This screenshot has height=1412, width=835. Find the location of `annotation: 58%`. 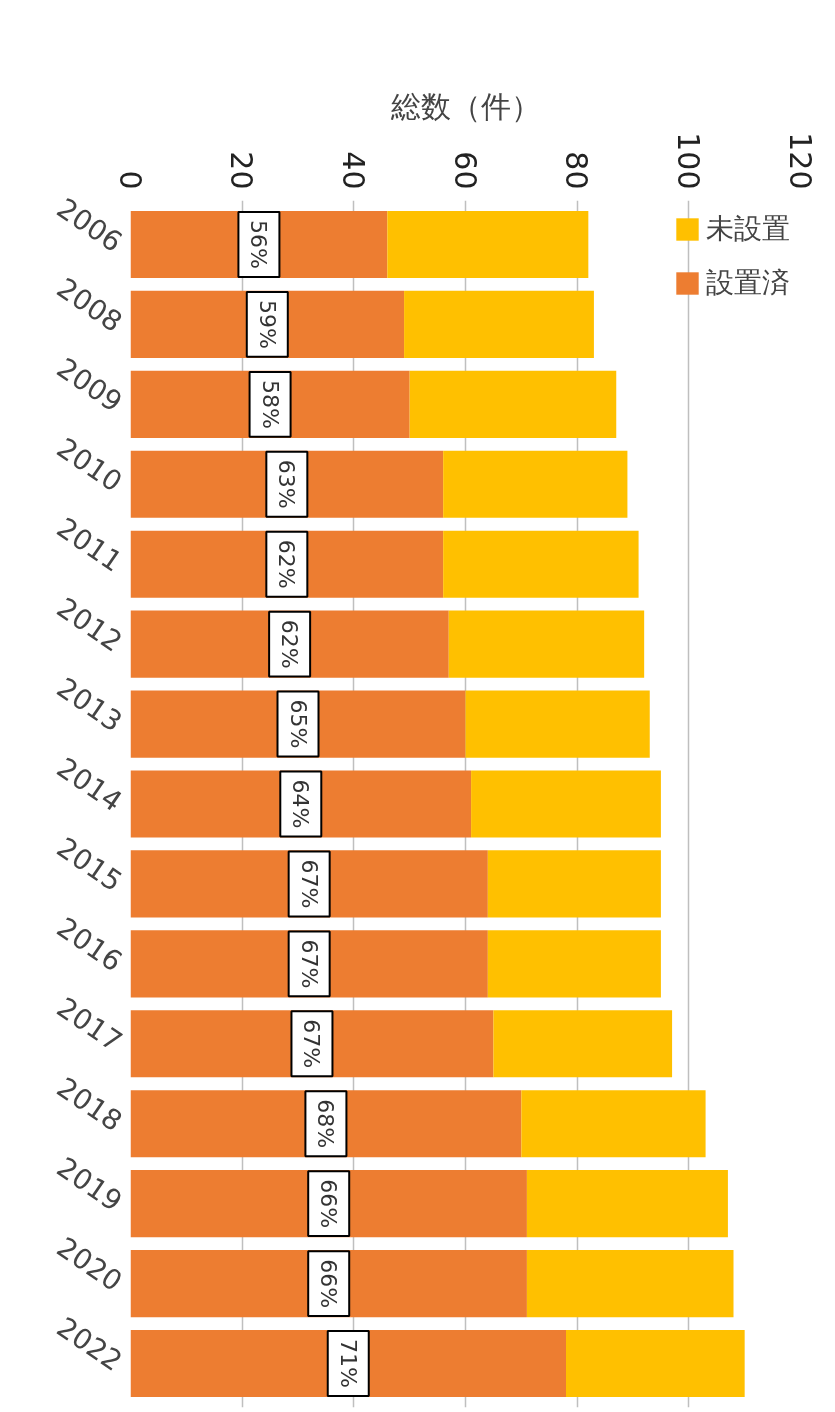

annotation: 58% is located at coordinates (270, 404).